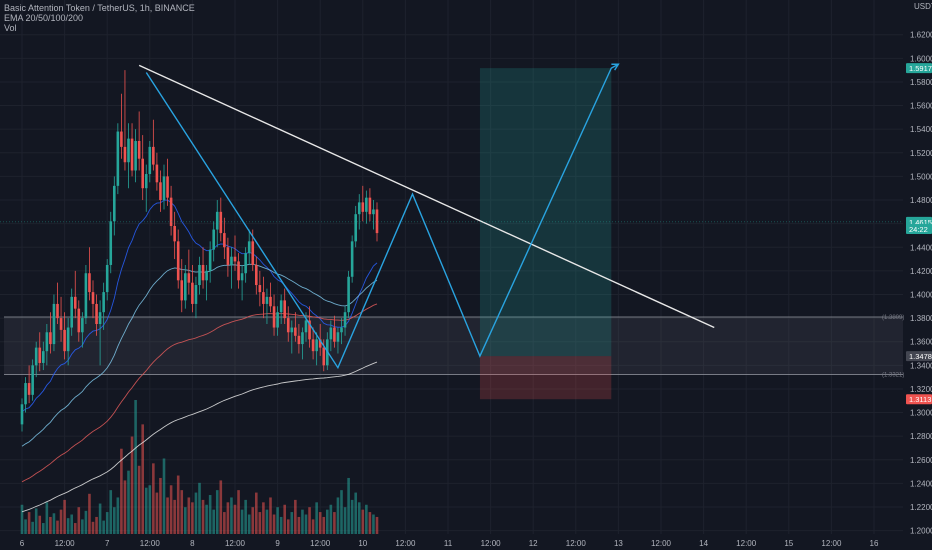 The height and width of the screenshot is (550, 932). Describe the element at coordinates (921, 365) in the screenshot. I see `y-tick-label: 1.3400` at that location.